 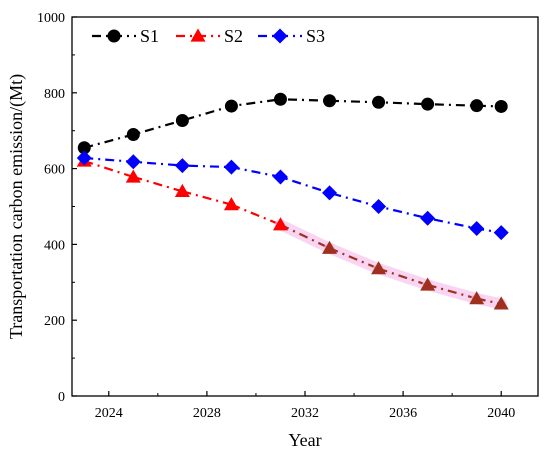 What do you see at coordinates (291, 36) in the screenshot?
I see `legend-item-s3: S3` at bounding box center [291, 36].